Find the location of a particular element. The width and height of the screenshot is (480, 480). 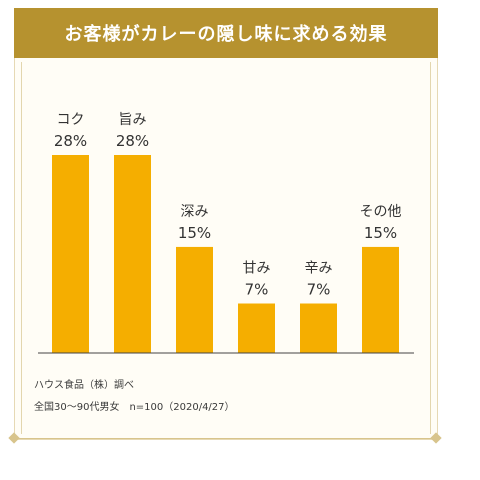

sample-note: 全国30～90代男女 n=100（2020/4/27） is located at coordinates (134, 407).